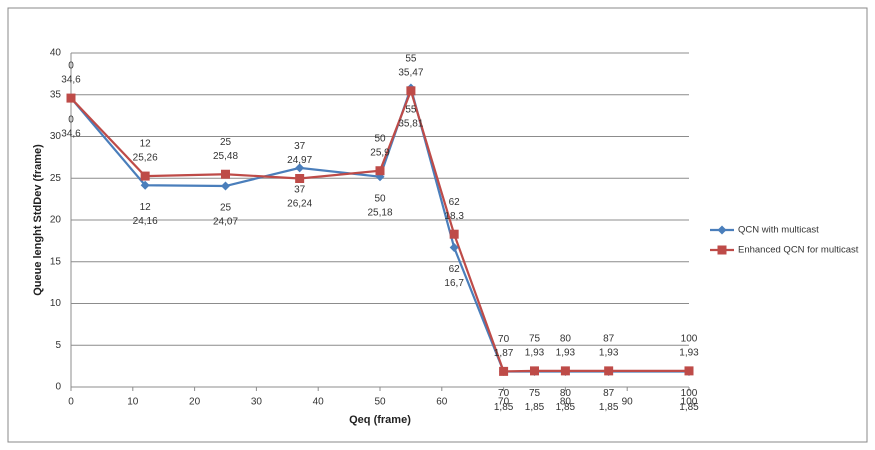 This screenshot has width=875, height=450. I want to click on x-tick-label: 100, so click(689, 402).